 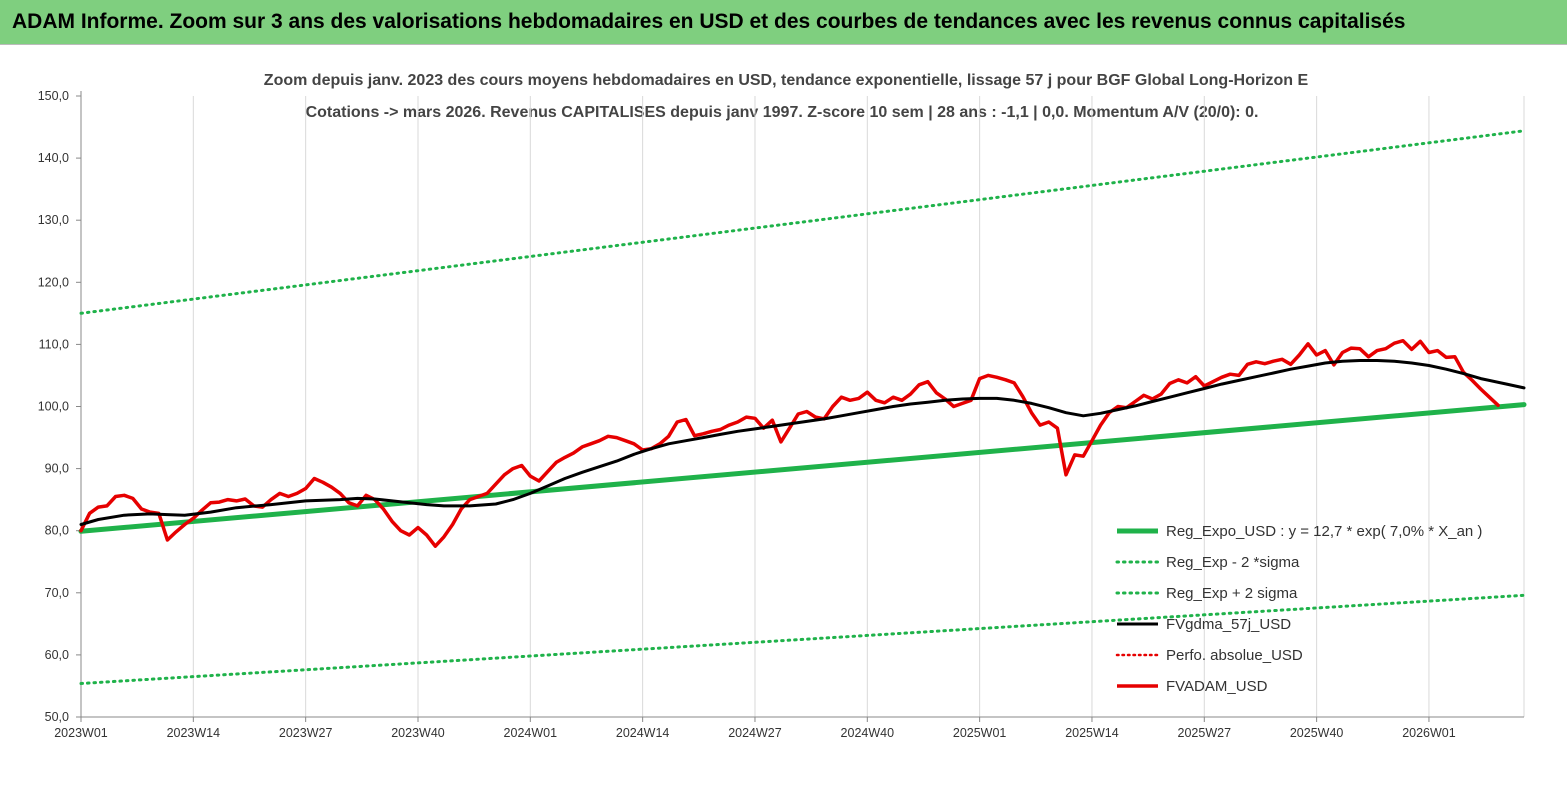 What do you see at coordinates (57, 531) in the screenshot?
I see `y-tick-label: 80,0` at bounding box center [57, 531].